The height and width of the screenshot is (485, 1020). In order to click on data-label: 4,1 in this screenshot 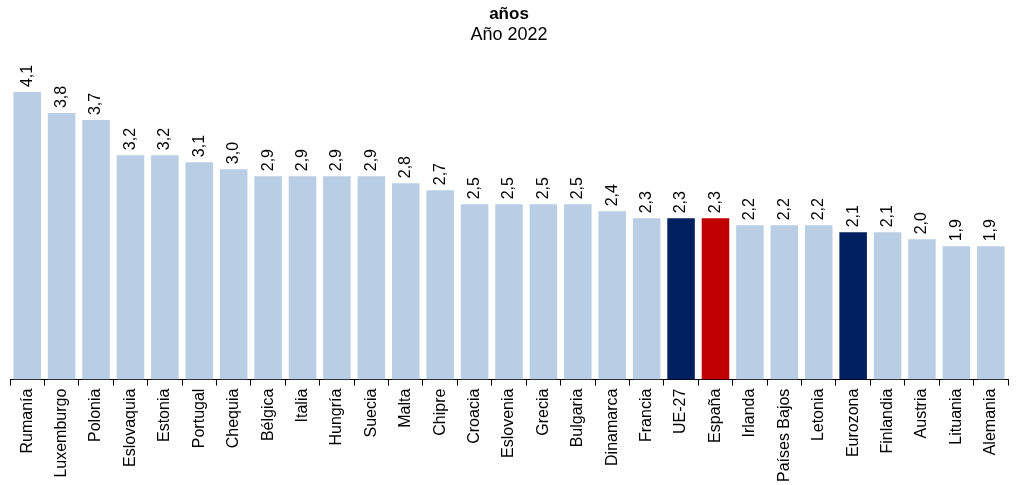, I will do `click(26, 76)`.